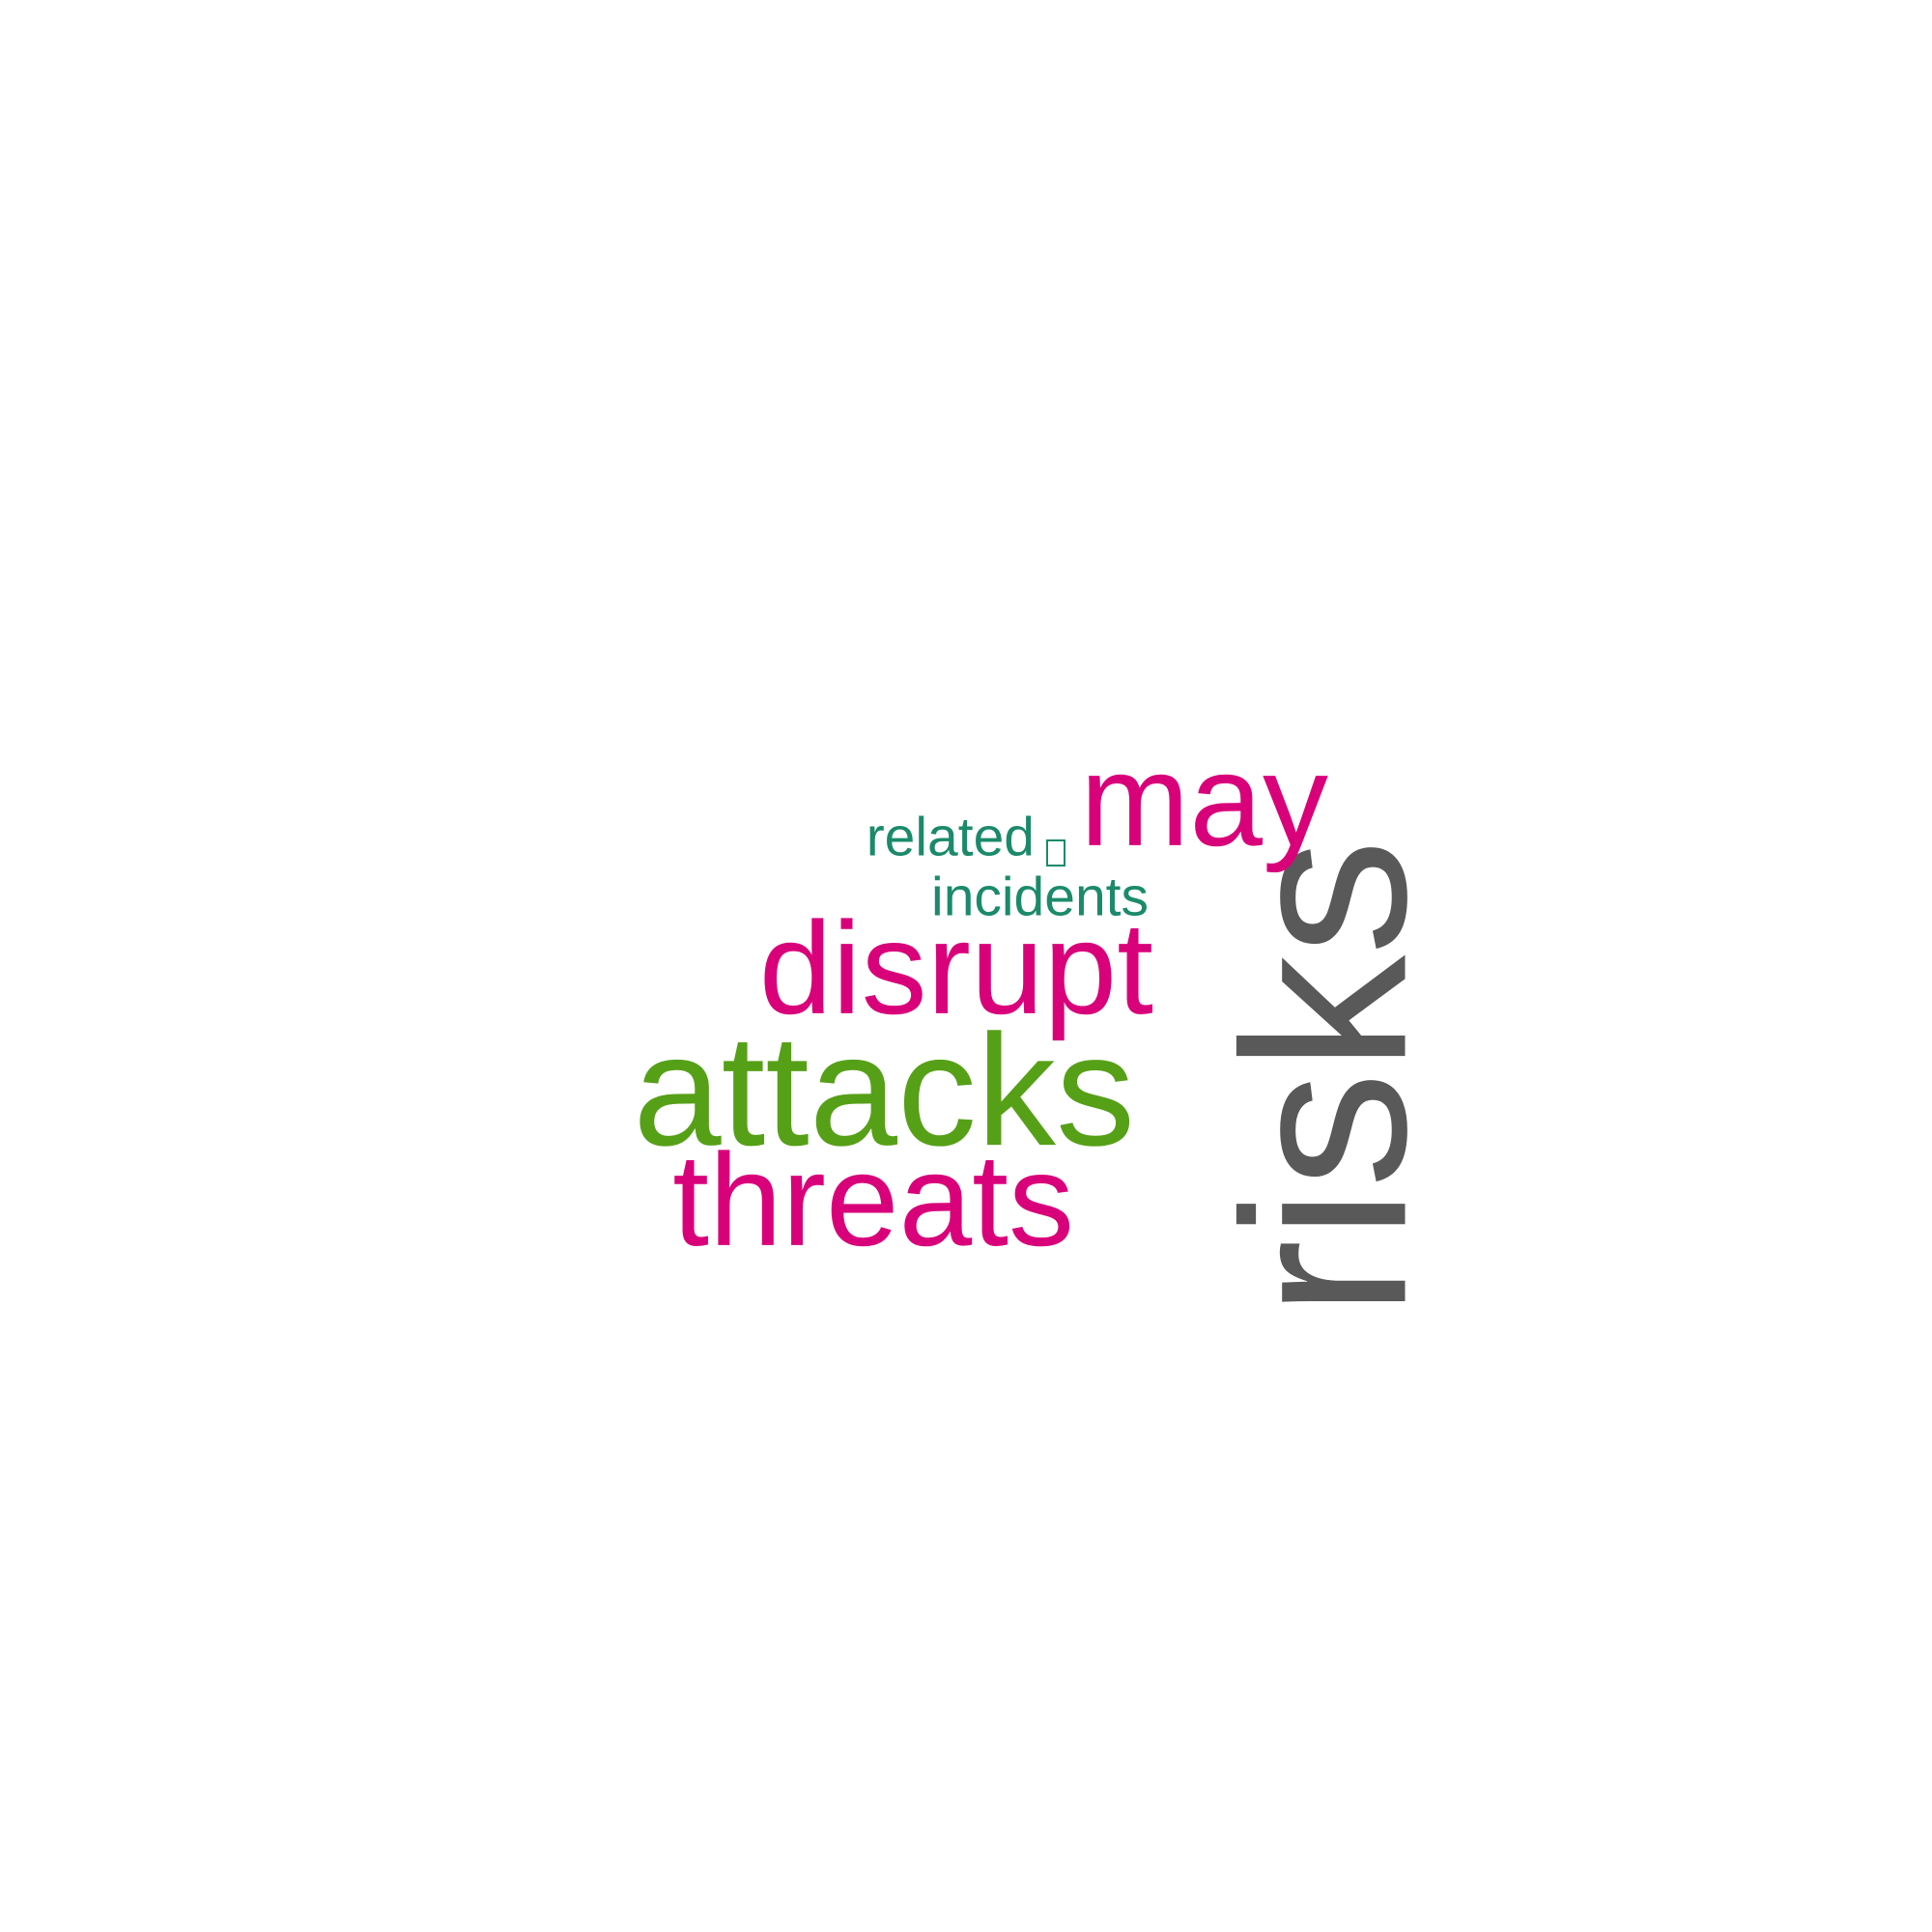 The width and height of the screenshot is (1932, 1932). Describe the element at coordinates (950, 837) in the screenshot. I see `word-related: related` at that location.